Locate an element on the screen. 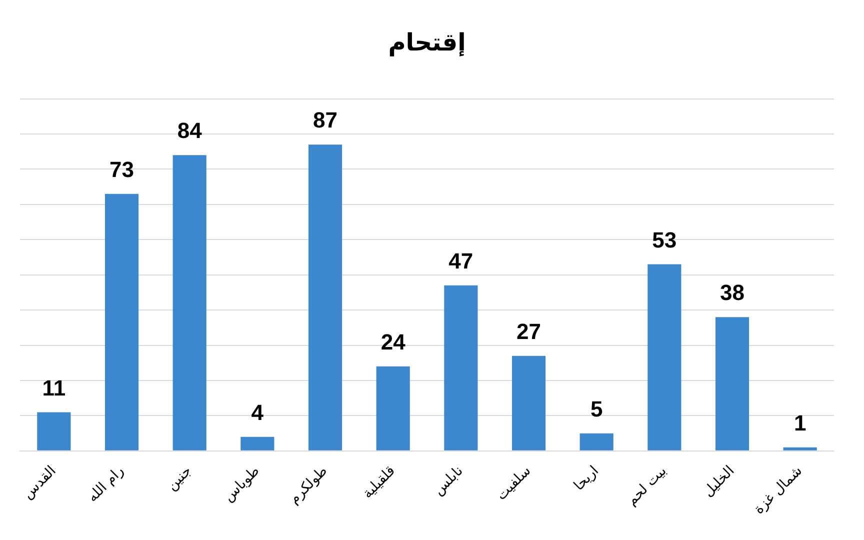 The height and width of the screenshot is (540, 864). data-label: 27 is located at coordinates (528, 331).